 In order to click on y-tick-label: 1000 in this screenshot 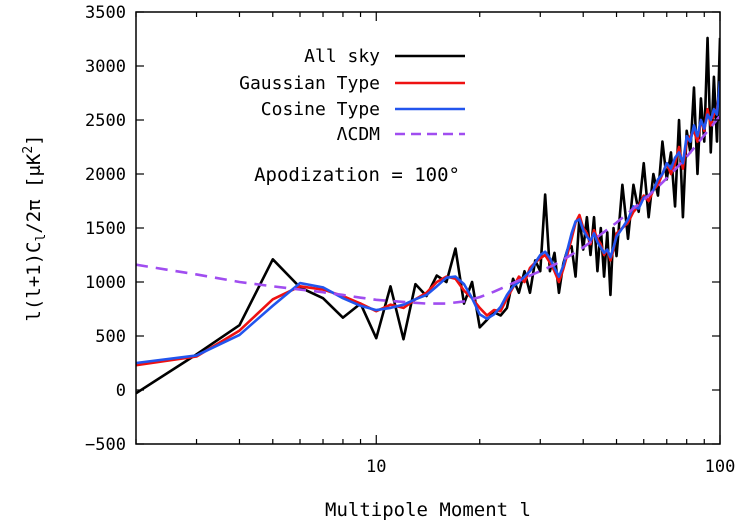, I will do `click(105, 283)`.